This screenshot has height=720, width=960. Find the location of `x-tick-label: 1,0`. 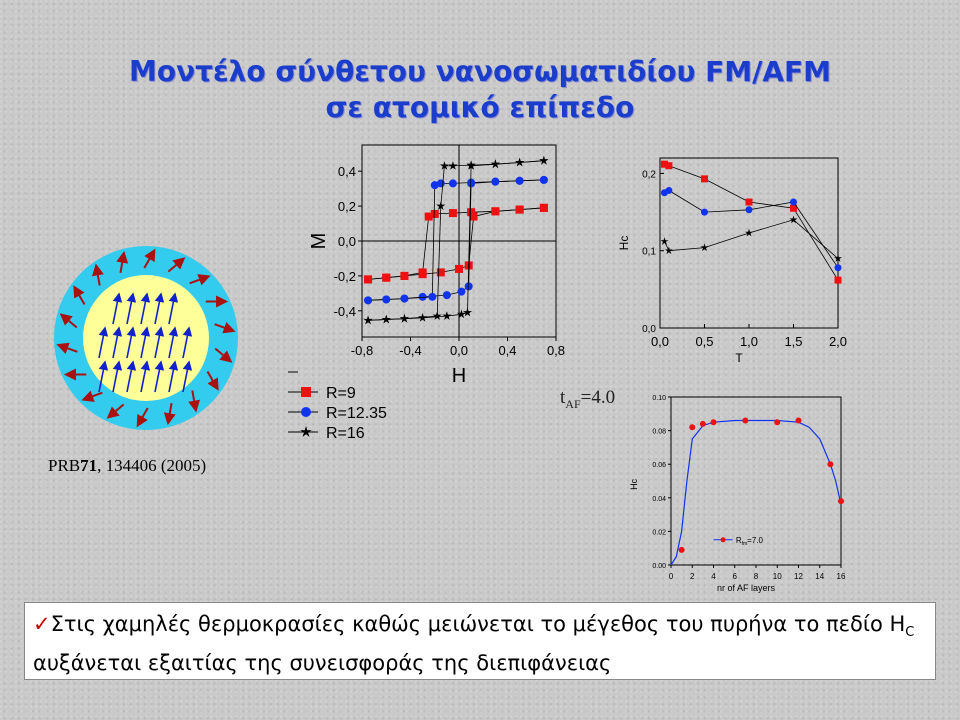

x-tick-label: 1,0 is located at coordinates (749, 341).